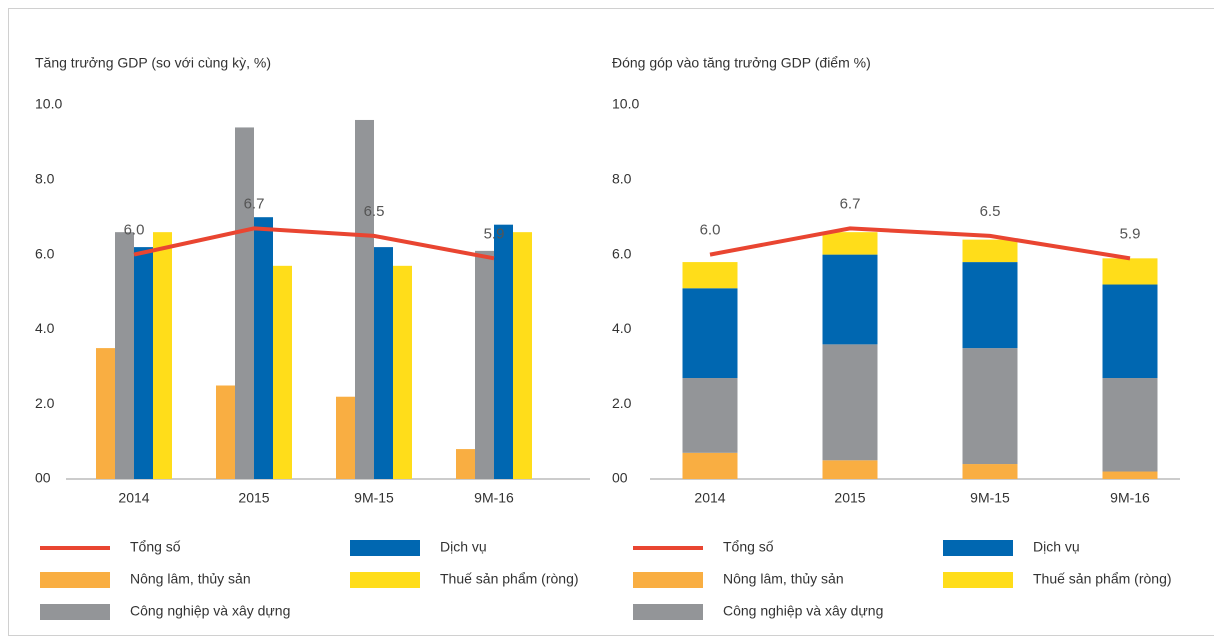  I want to click on chart-title: Tăng trưởng GDP (so với cùng kỳ, %), so click(153, 63).